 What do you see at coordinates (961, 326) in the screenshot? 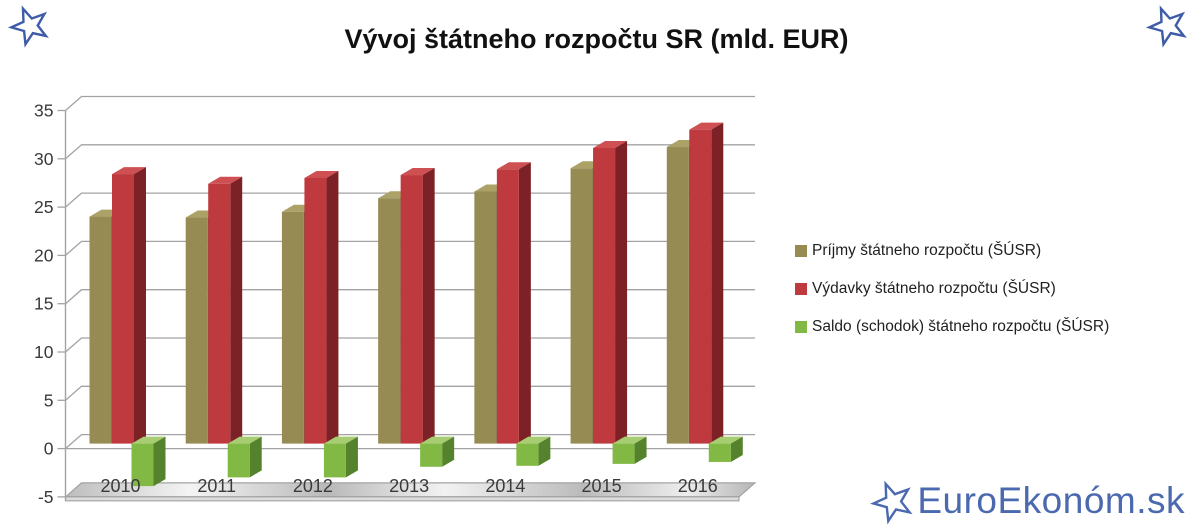
I see `legend-label-saldo: Saldo (schodok) štátneho rozpočtu (ŠÚSR)` at bounding box center [961, 326].